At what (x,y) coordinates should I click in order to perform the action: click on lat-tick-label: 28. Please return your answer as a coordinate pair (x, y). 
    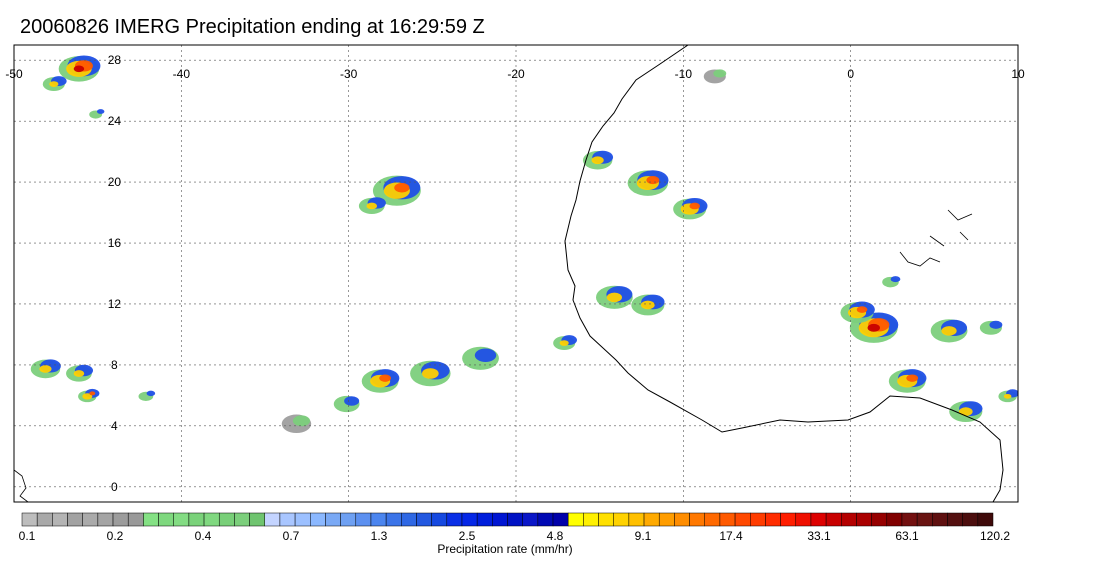
    Looking at the image, I should click on (115, 60).